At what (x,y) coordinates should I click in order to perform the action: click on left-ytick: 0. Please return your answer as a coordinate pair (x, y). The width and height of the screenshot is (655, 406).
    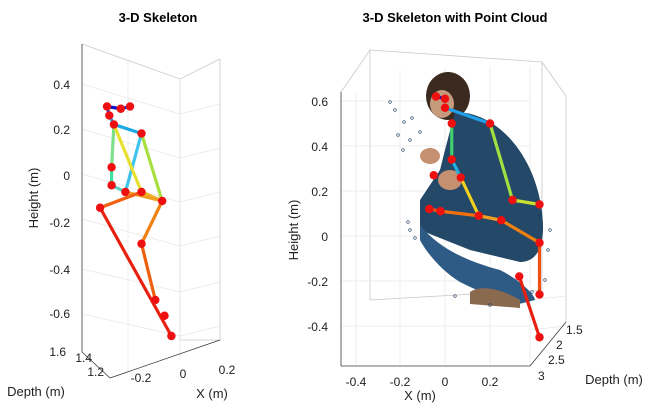
    Looking at the image, I should click on (66, 176).